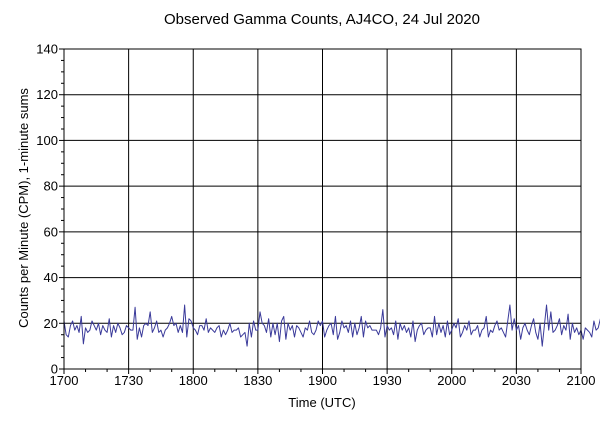 The height and width of the screenshot is (428, 600). I want to click on series-layer, so click(331, 325).